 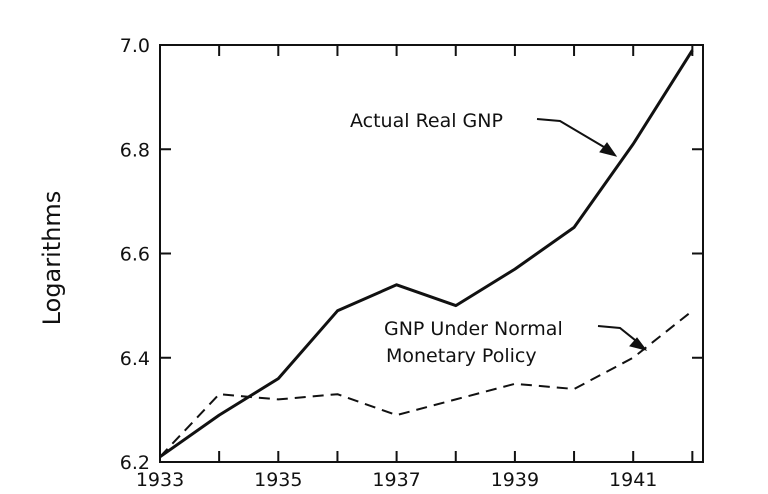 I want to click on annotation-actual-gnp: Actual Real GNP, so click(x=426, y=121).